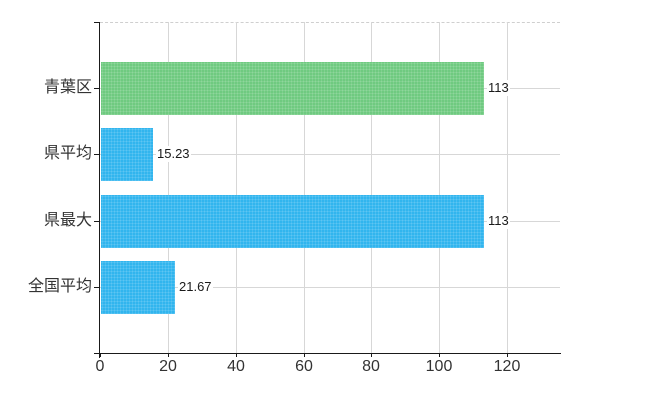  Describe the element at coordinates (330, 22) in the screenshot. I see `plot-top-border` at that location.